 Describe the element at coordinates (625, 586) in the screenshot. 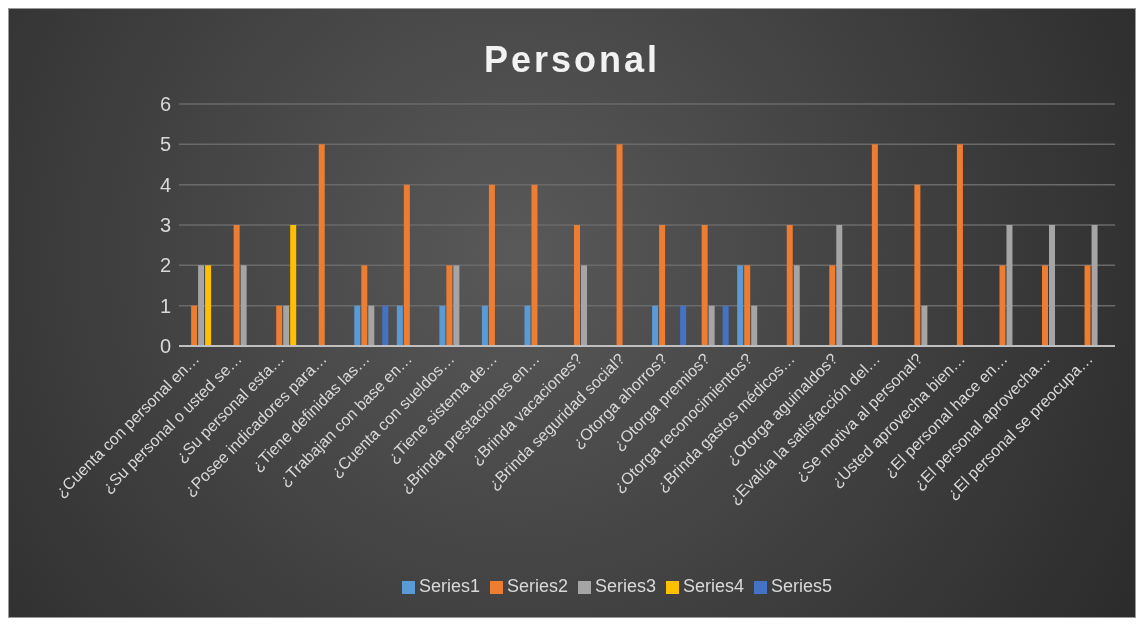

I see `legend-label: Series3` at that location.